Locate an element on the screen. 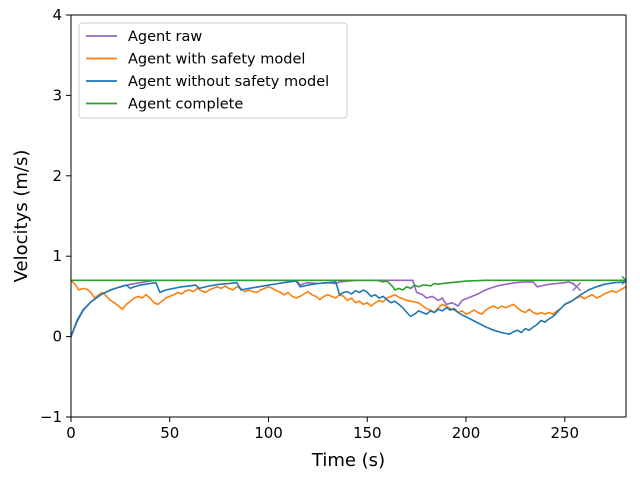  legend-frame is located at coordinates (213, 70).